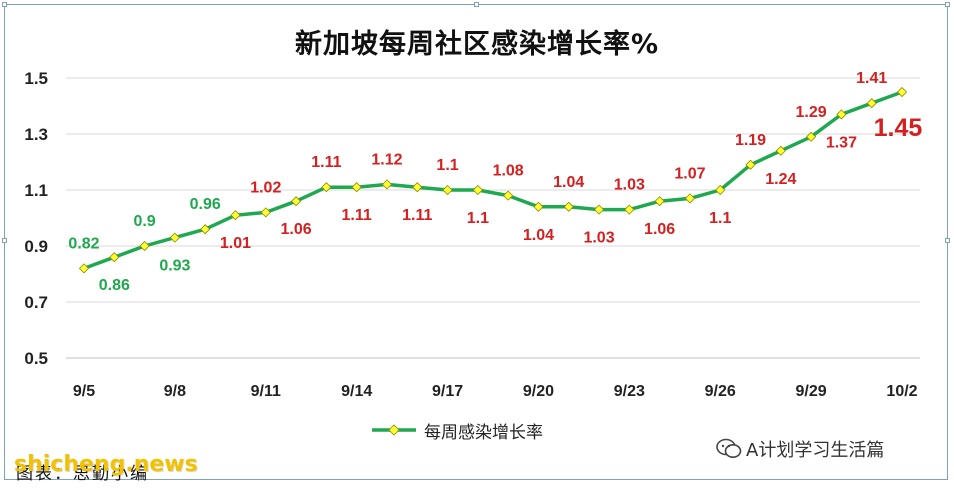 The width and height of the screenshot is (954, 488). Describe the element at coordinates (729, 448) in the screenshot. I see `wechat-icon` at that location.